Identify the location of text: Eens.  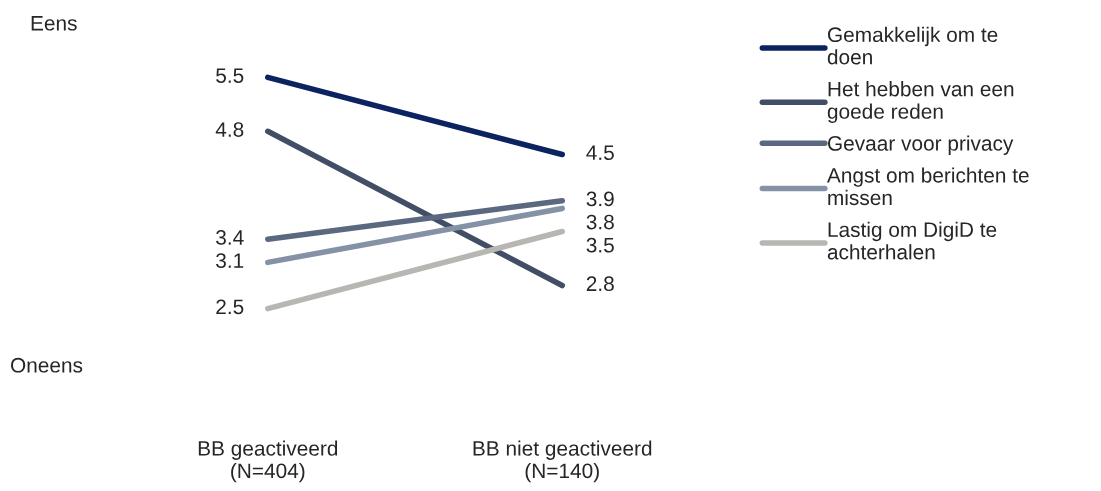
(54, 23).